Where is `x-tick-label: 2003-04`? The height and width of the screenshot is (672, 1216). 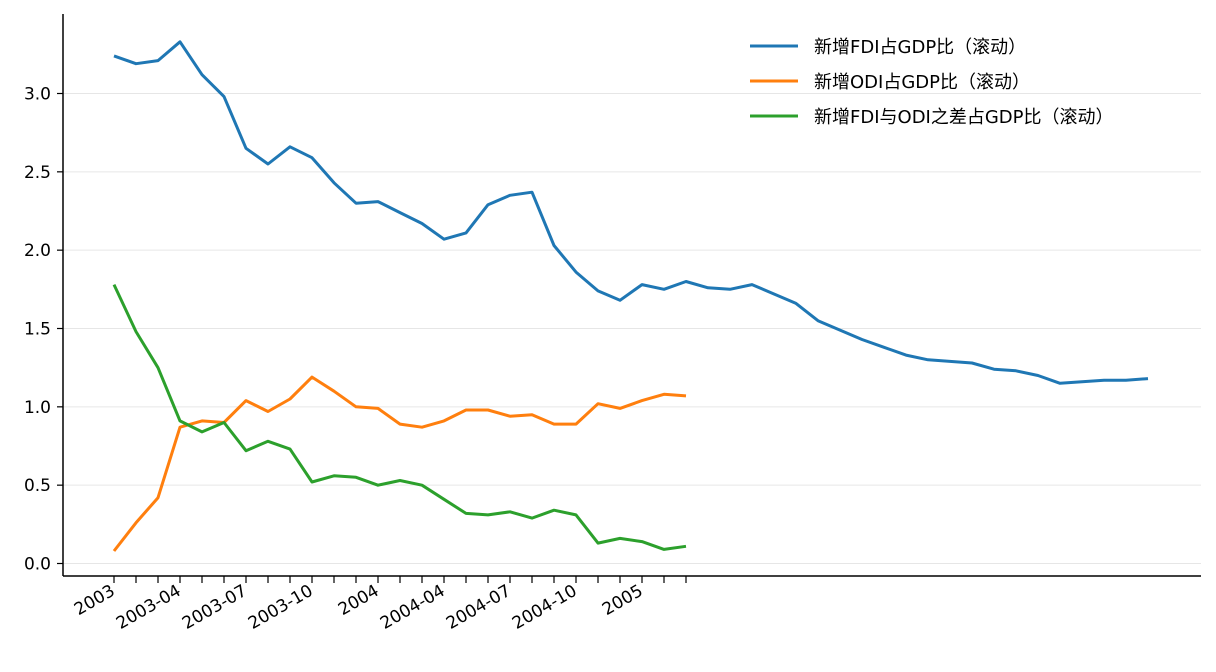 x-tick-label: 2003-04 is located at coordinates (149, 607).